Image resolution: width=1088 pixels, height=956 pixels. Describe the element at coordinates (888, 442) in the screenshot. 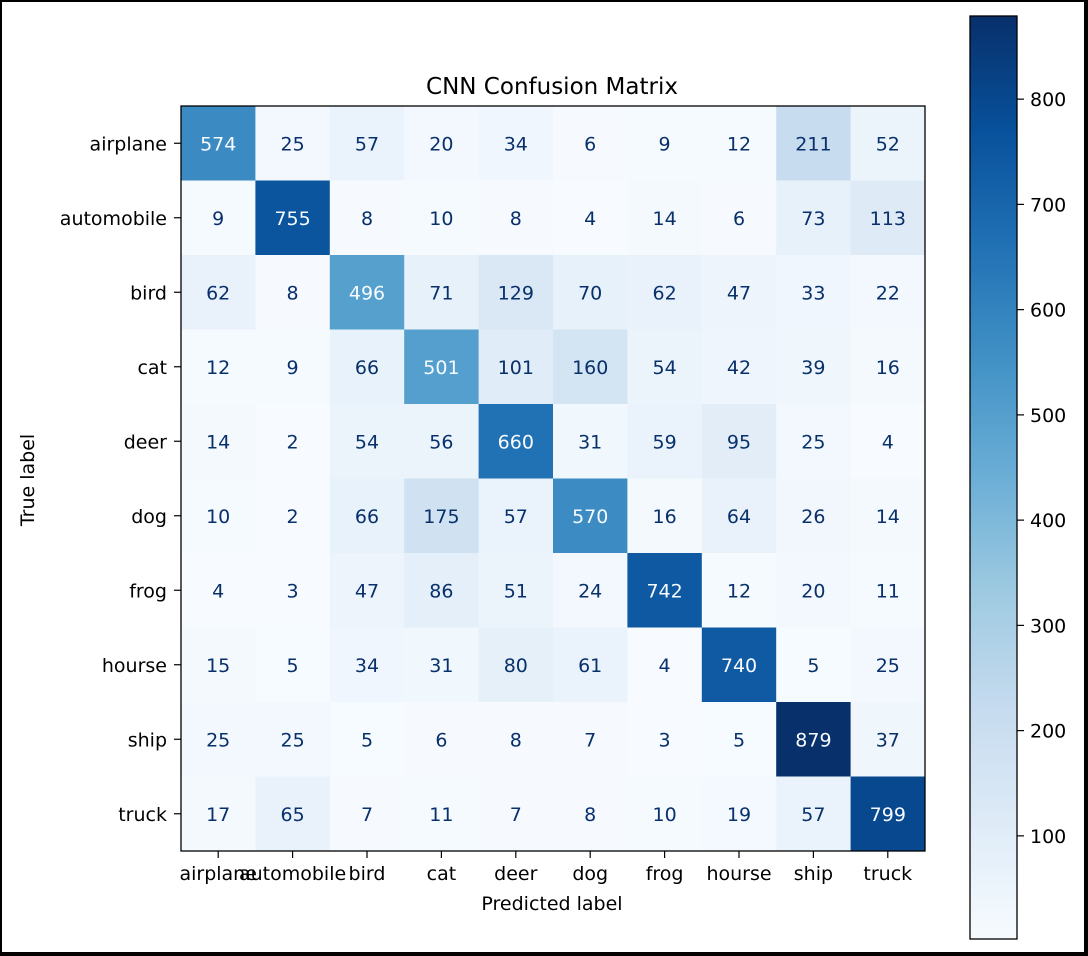

I see `cell-value-label: 4` at that location.